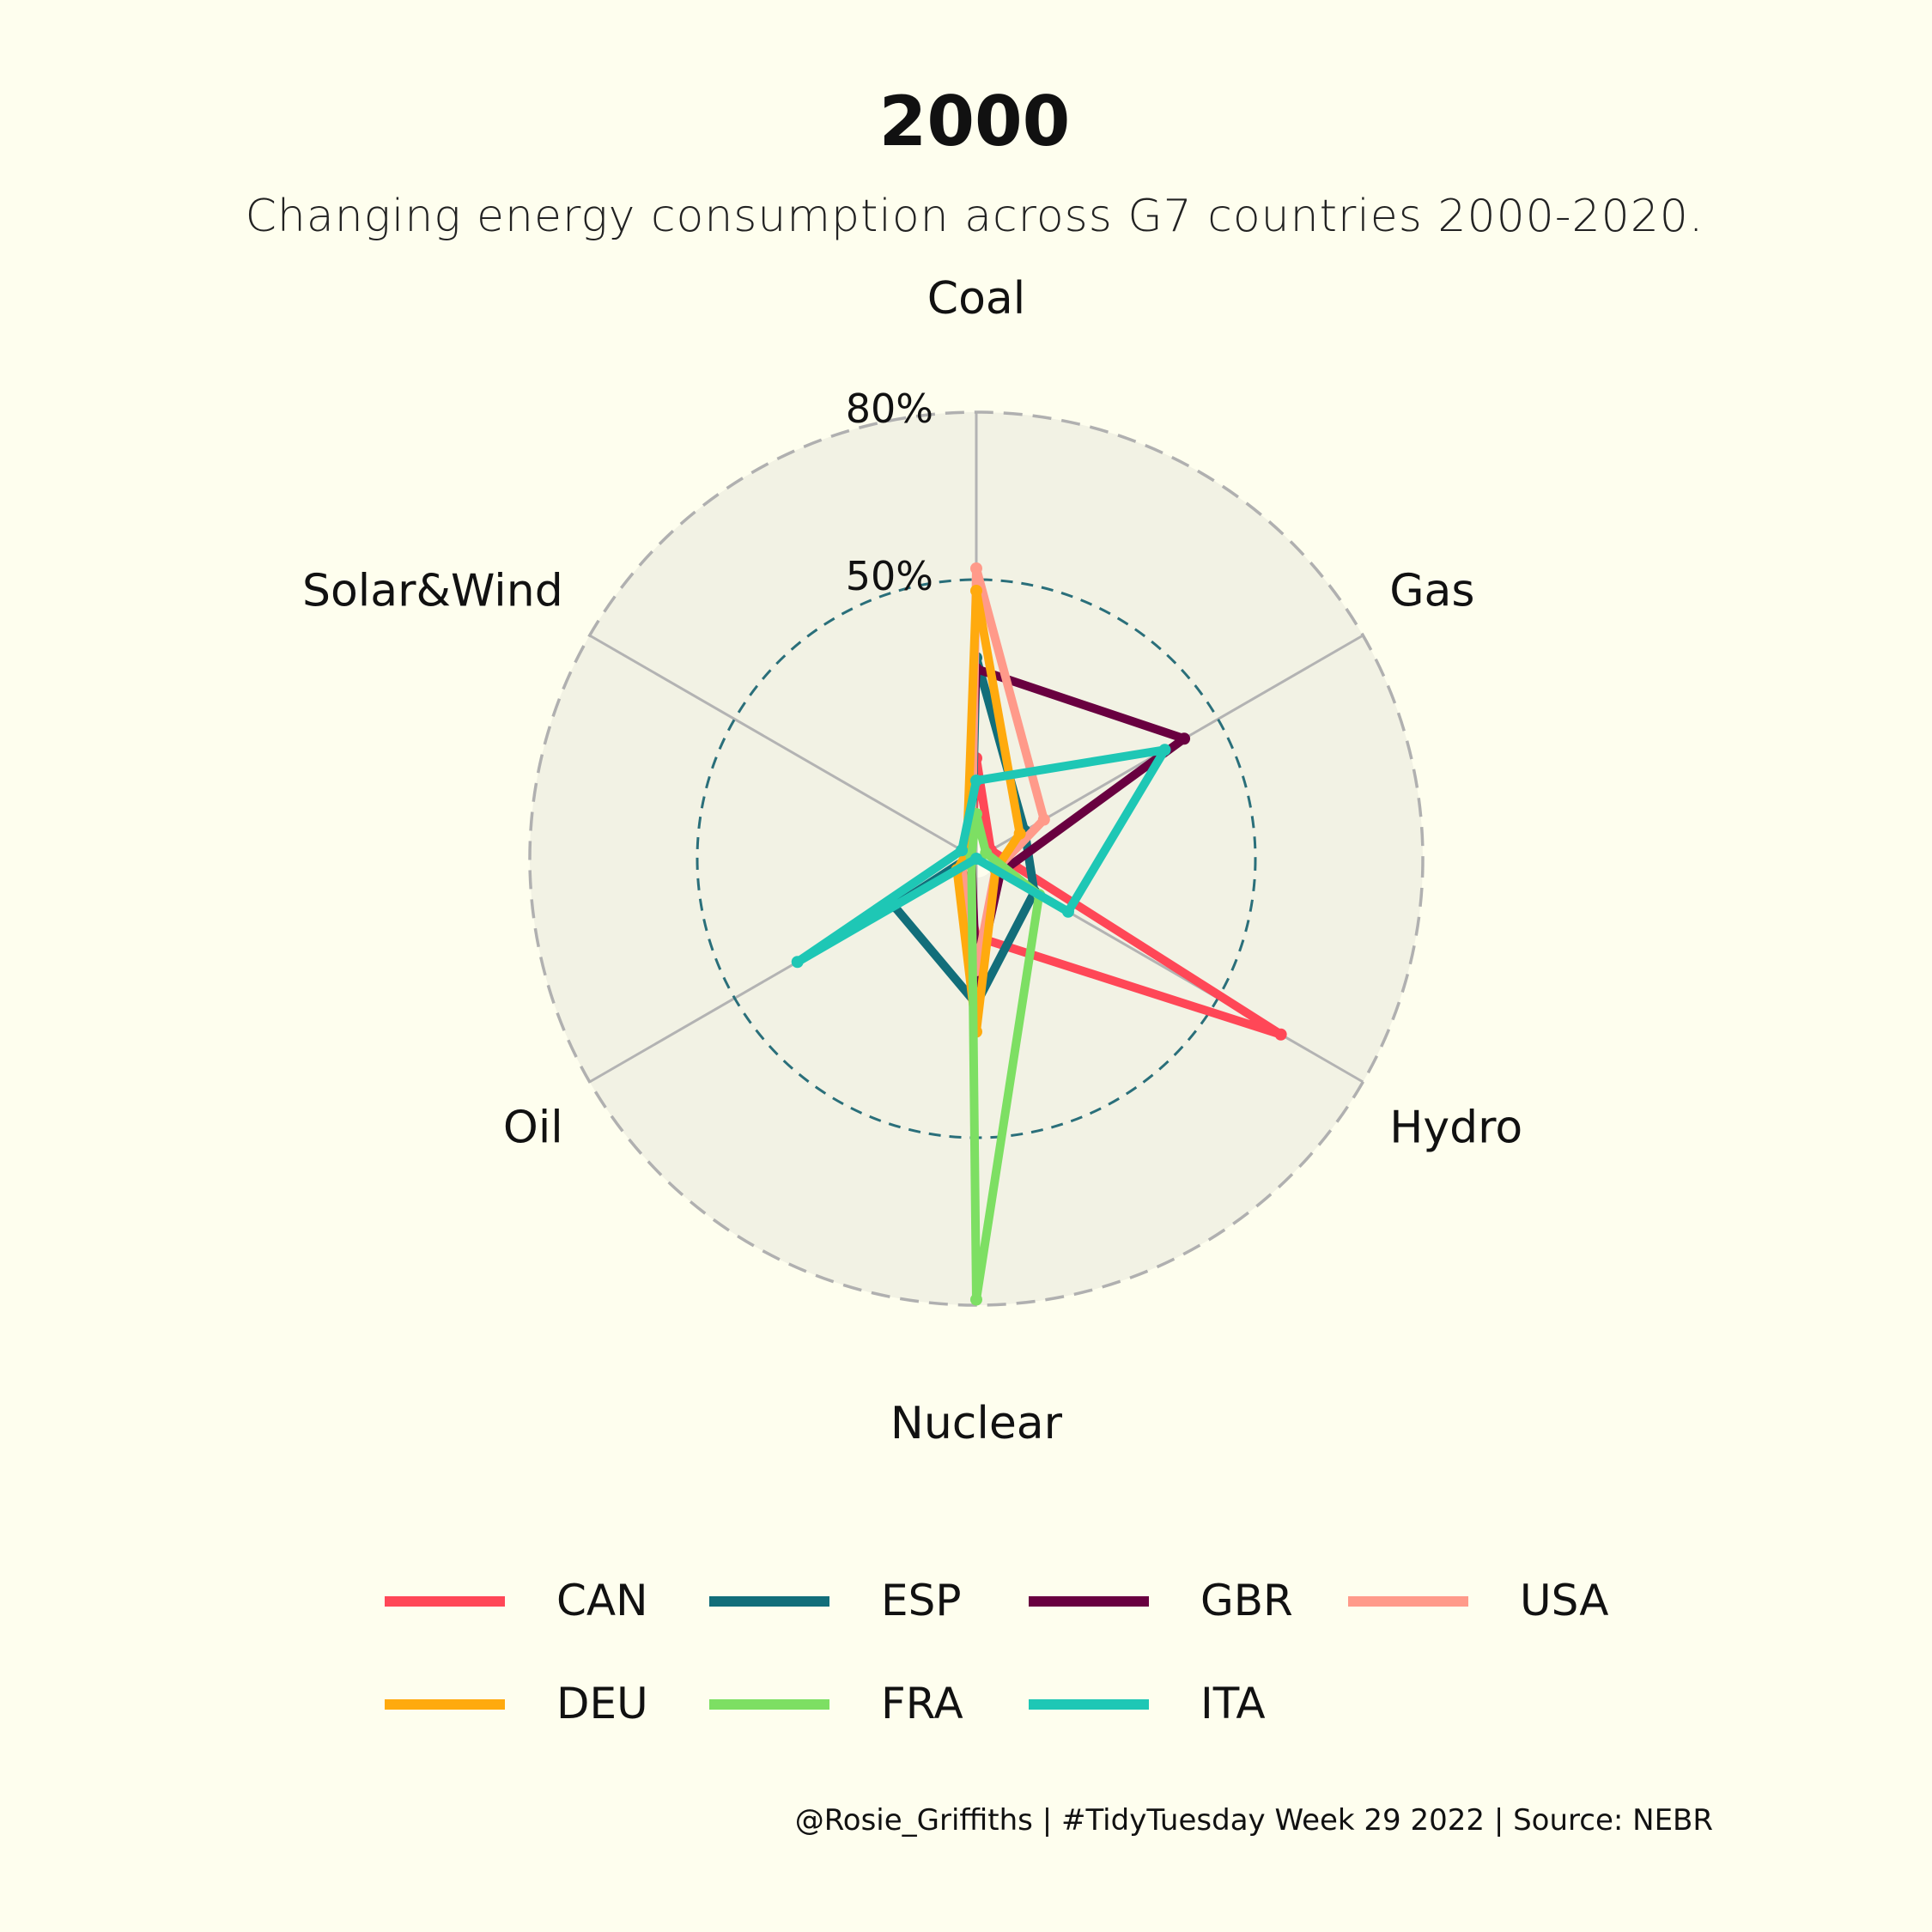  Describe the element at coordinates (1455, 1129) in the screenshot. I see `axis-label-hydro: Hydro` at that location.